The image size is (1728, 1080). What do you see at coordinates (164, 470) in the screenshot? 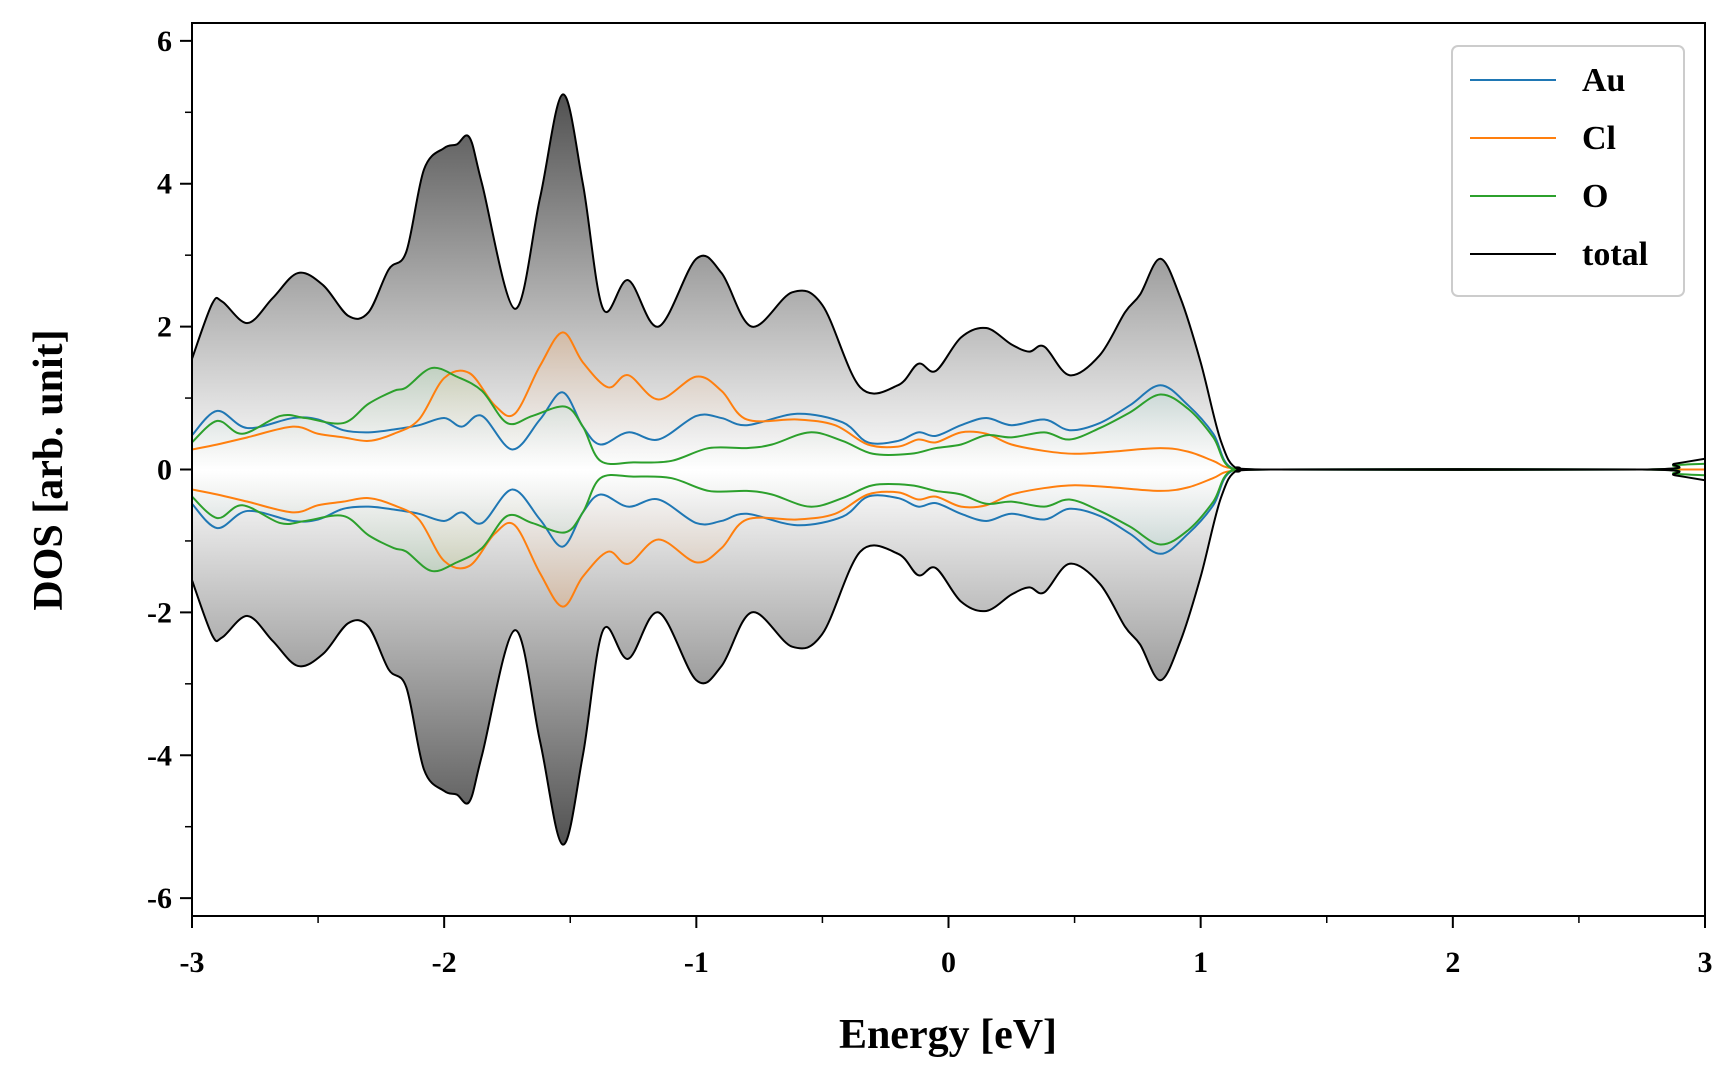
I see `y-tick-label: 0` at bounding box center [164, 470].